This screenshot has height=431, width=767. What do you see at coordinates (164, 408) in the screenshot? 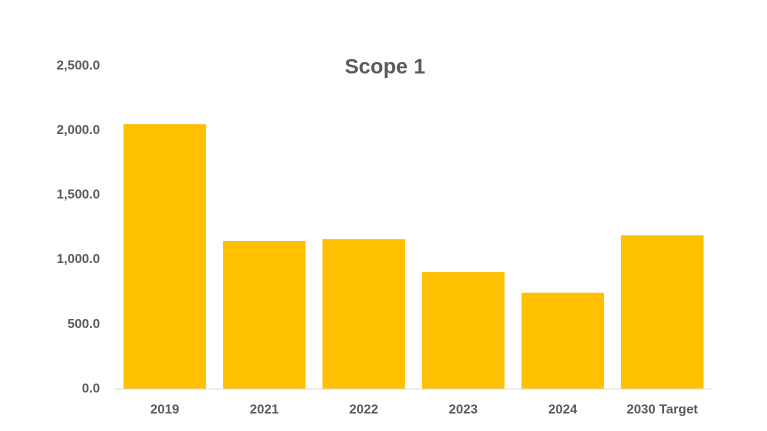
I see `x-tick-label: 2019` at bounding box center [164, 408].